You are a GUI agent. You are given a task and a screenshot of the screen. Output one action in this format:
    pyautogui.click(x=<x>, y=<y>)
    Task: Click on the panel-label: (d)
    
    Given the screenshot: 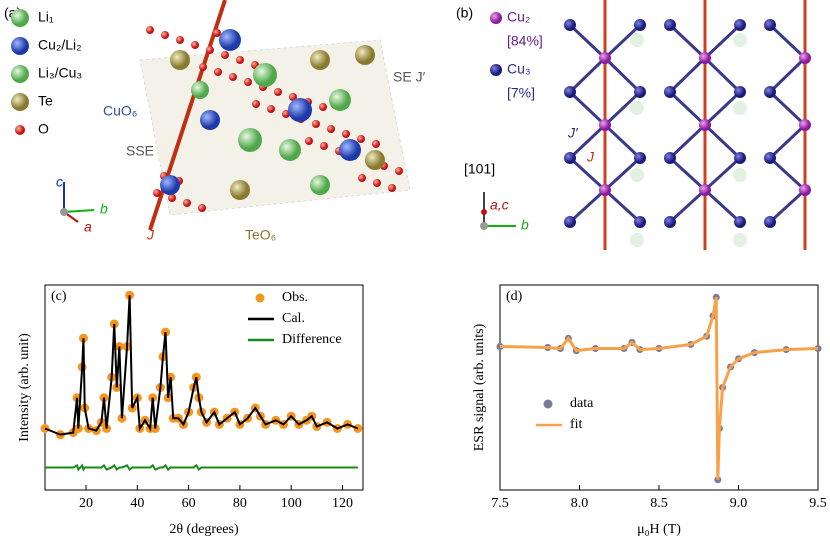 What is the action you would take?
    pyautogui.click(x=514, y=296)
    